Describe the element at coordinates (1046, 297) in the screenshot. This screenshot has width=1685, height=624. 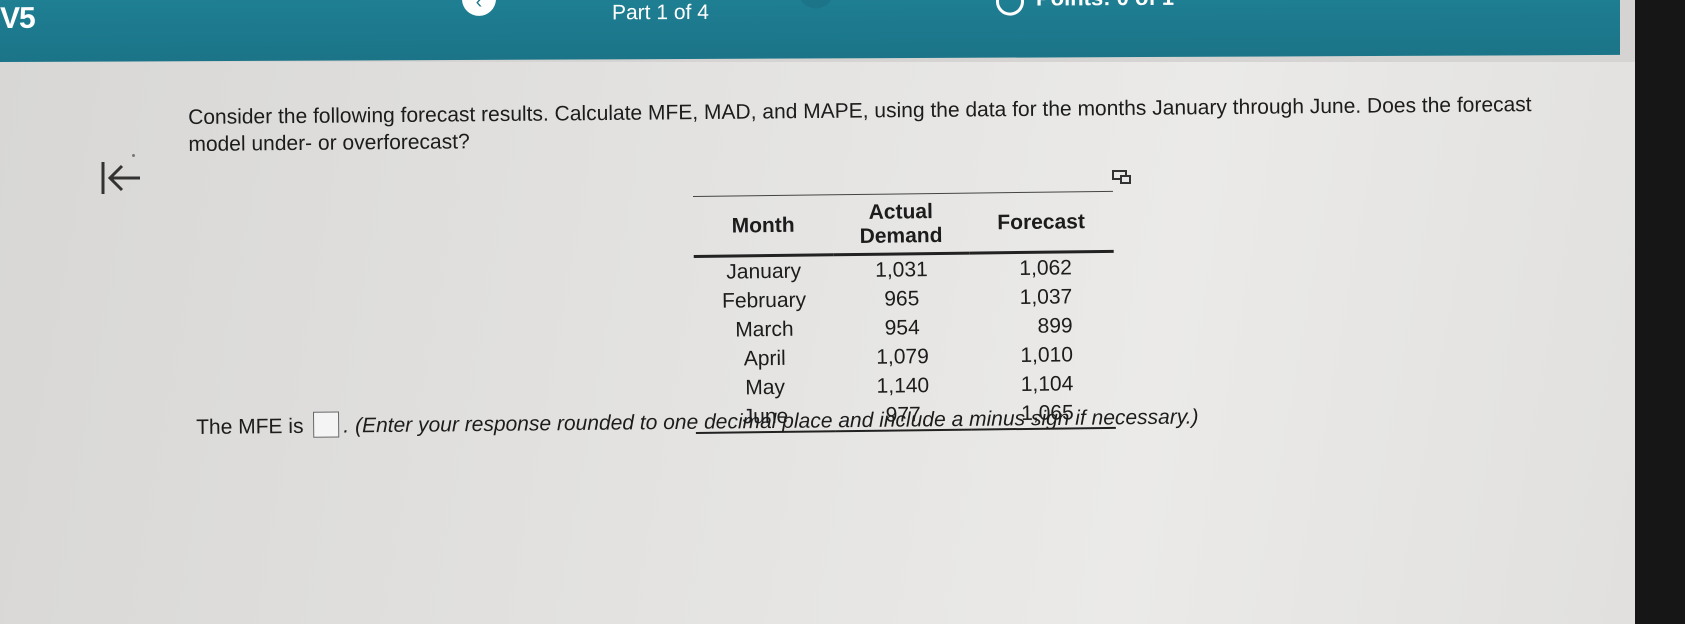
I see `forecast-cell: 1,037` at that location.